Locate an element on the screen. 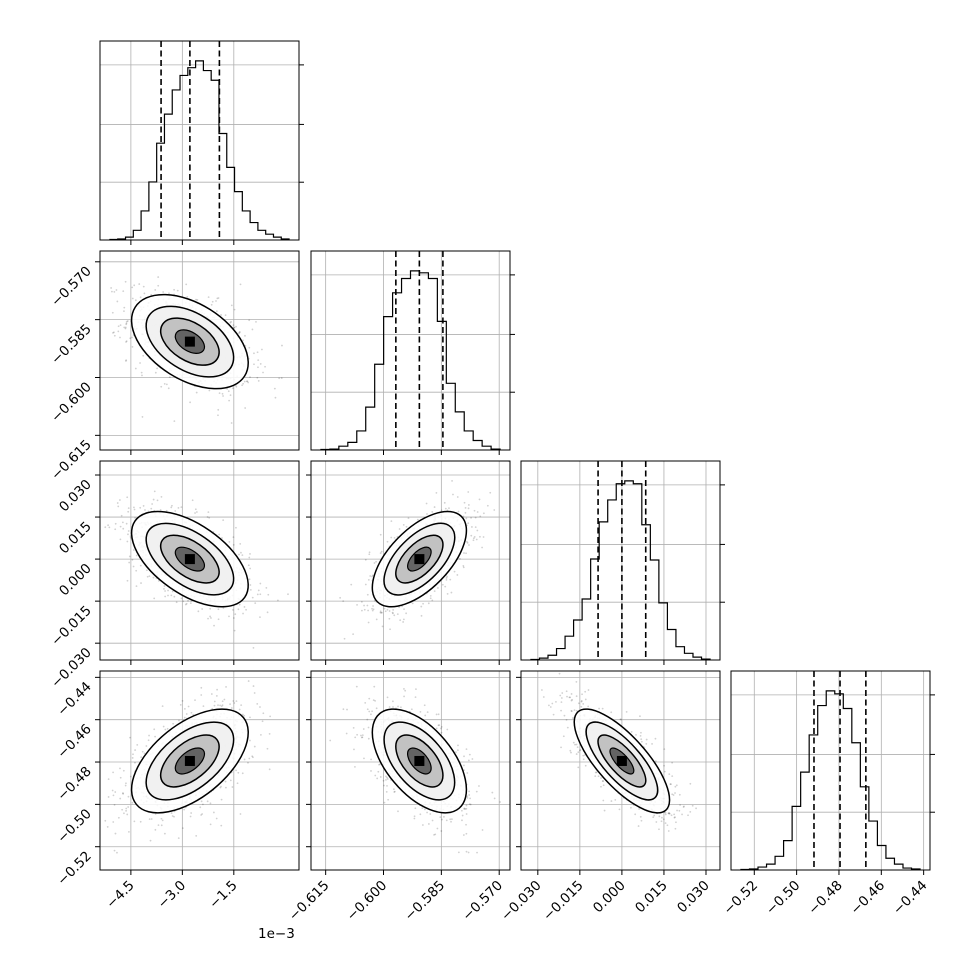 The image size is (970, 970). y-tick-label: −0.015 is located at coordinates (71, 626).